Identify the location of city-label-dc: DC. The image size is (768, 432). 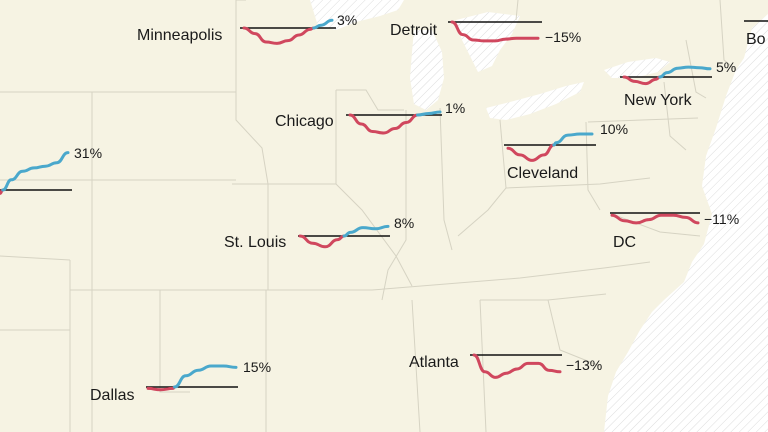
(624, 242).